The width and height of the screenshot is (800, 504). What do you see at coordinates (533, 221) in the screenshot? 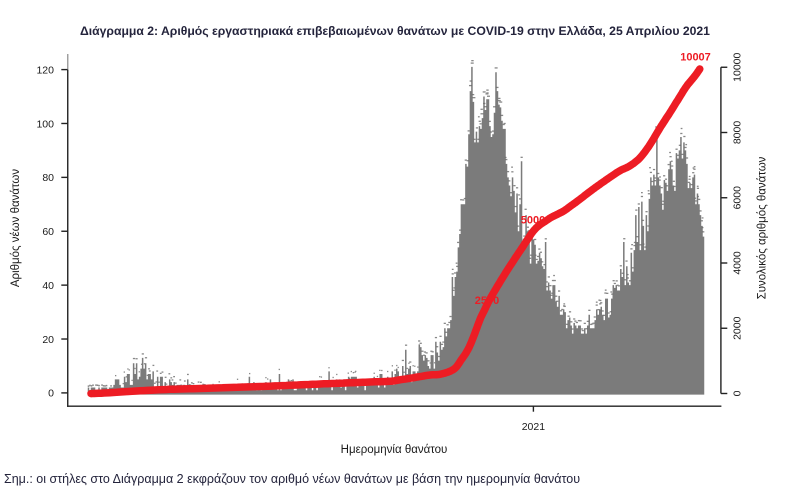
I see `svg-text: 5000` at bounding box center [533, 221].